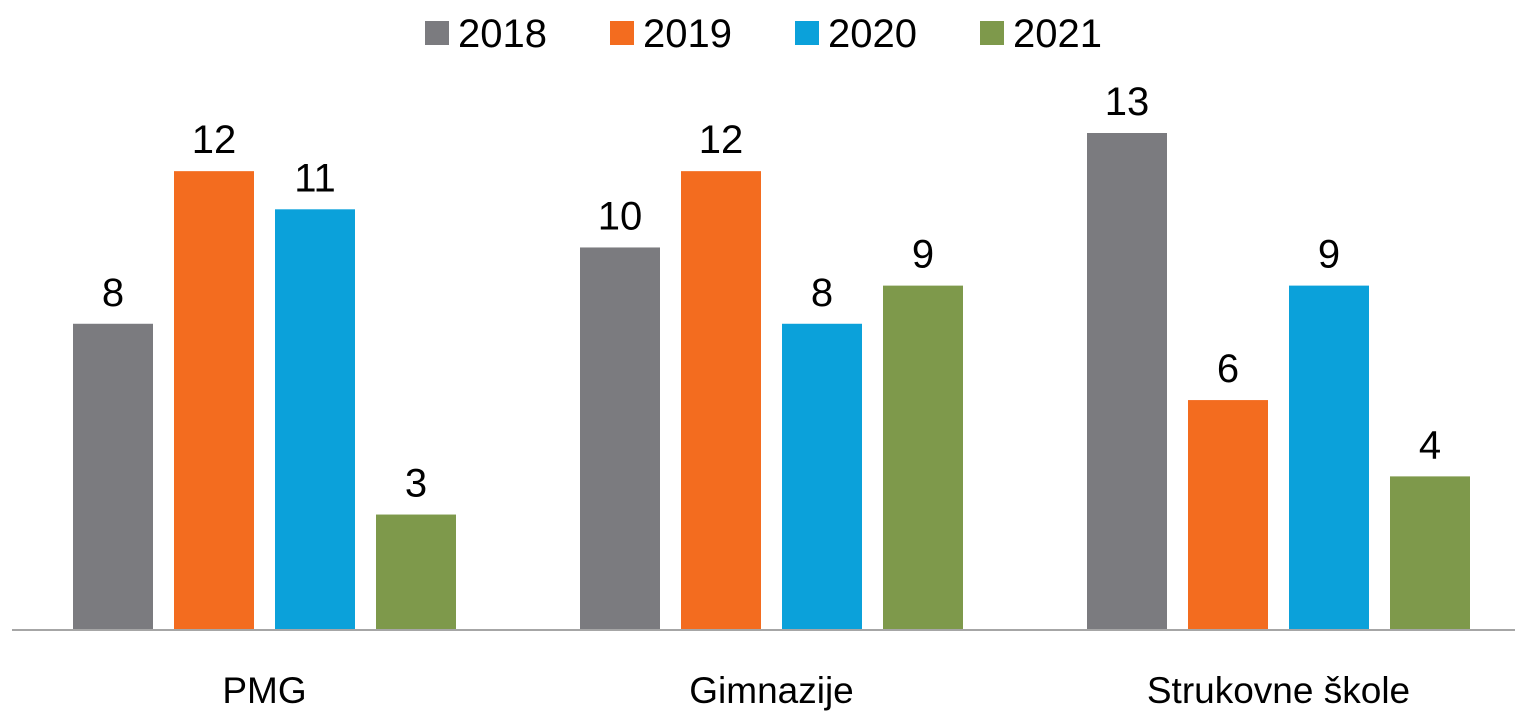  What do you see at coordinates (315, 178) in the screenshot?
I see `data-label: 11` at bounding box center [315, 178].